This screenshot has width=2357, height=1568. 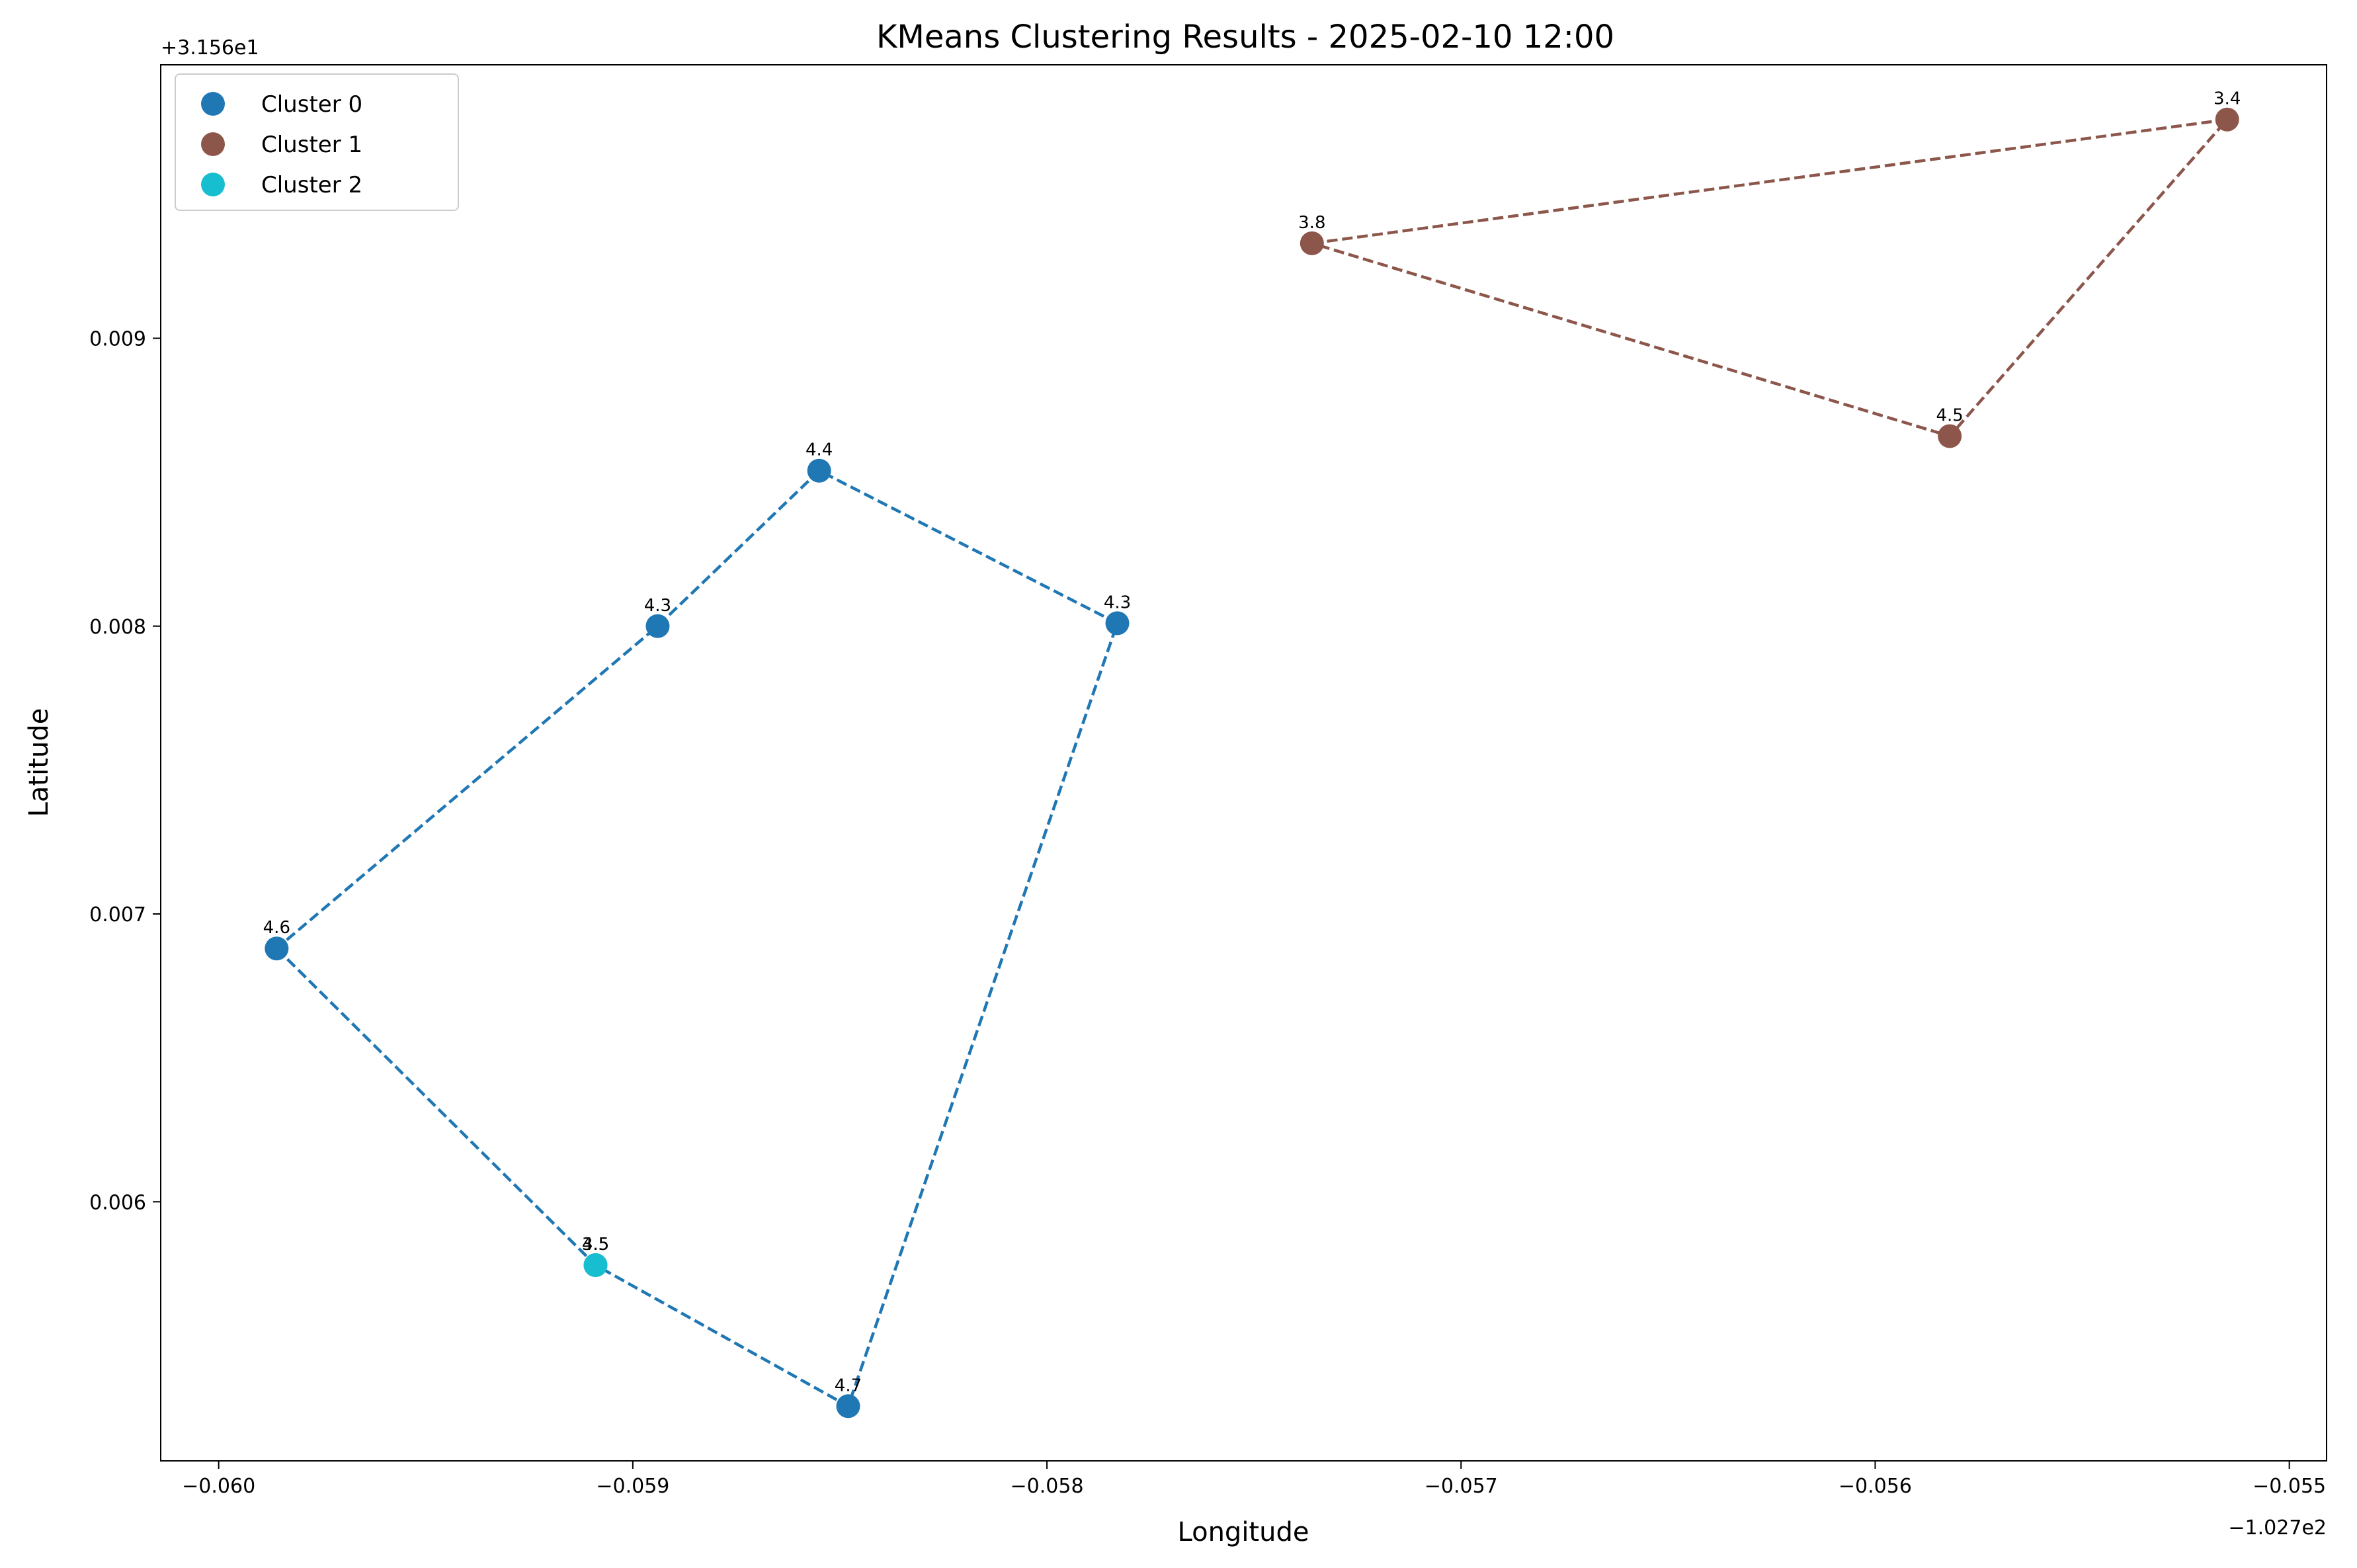 I want to click on cluster-2-point-label: 3.5, so click(x=595, y=1245).